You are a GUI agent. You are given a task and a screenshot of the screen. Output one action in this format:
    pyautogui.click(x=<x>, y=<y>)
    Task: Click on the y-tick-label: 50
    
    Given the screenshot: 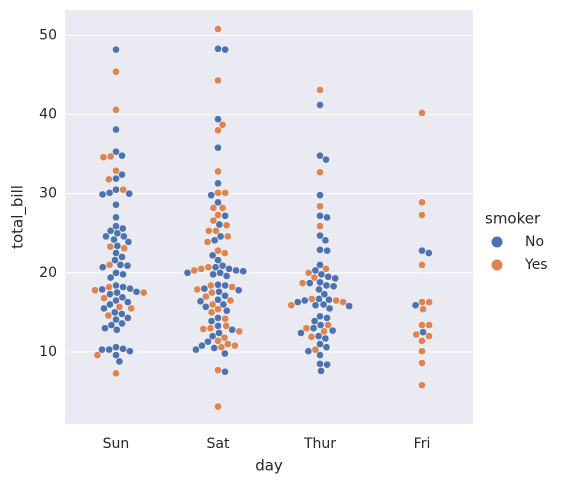 What is the action you would take?
    pyautogui.click(x=48, y=35)
    